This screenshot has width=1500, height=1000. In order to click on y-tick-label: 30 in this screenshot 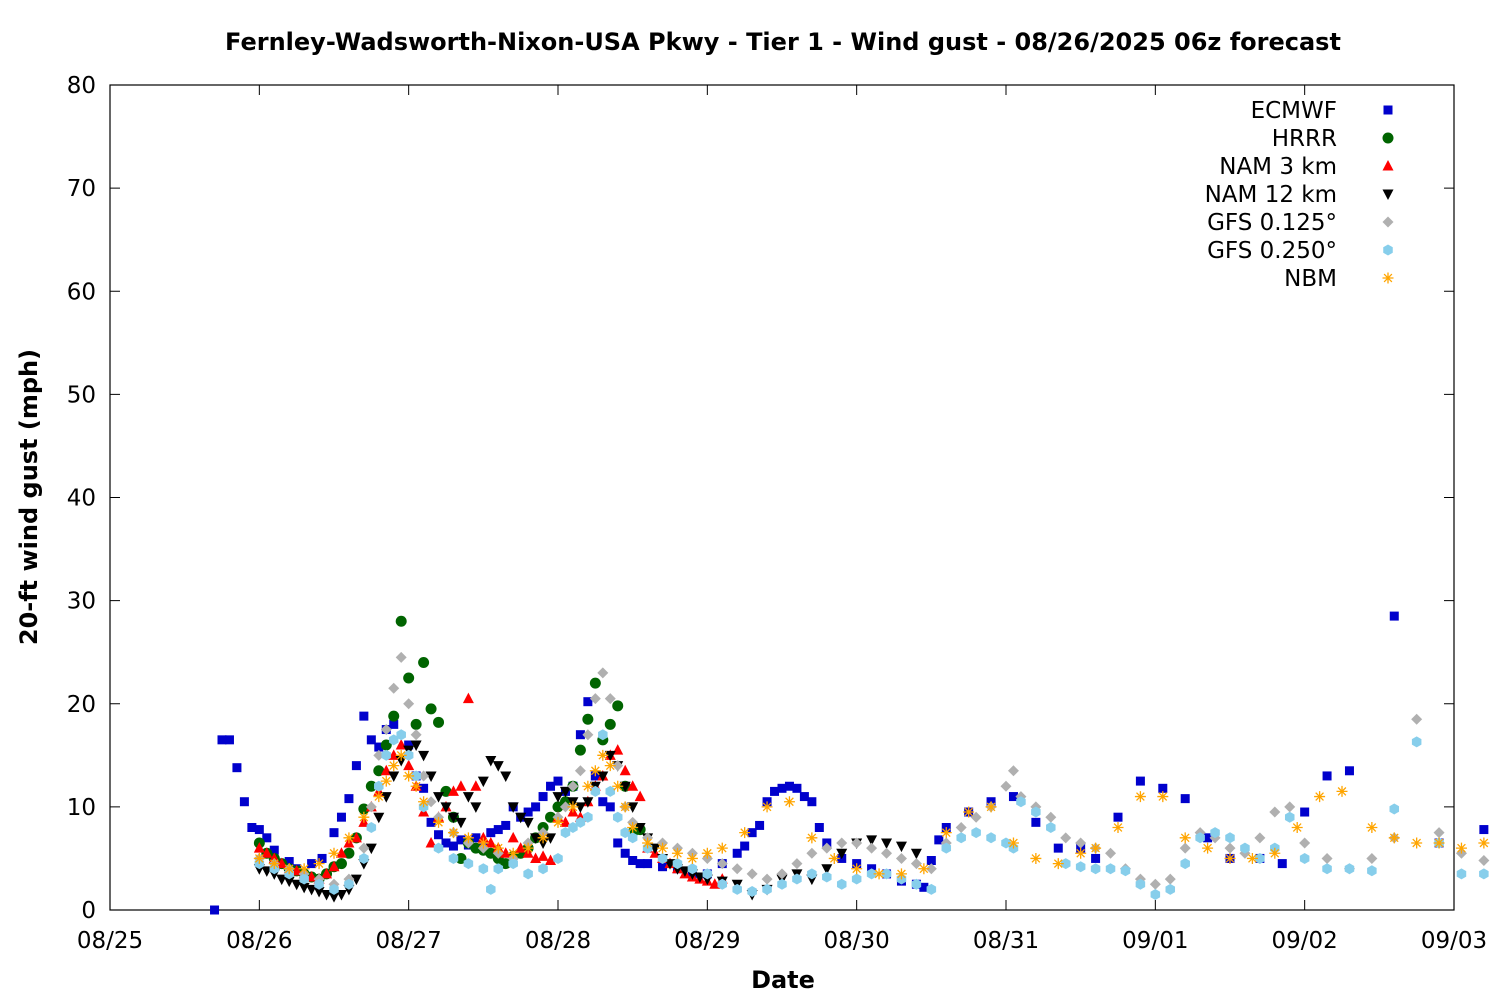, I will do `click(81, 602)`.